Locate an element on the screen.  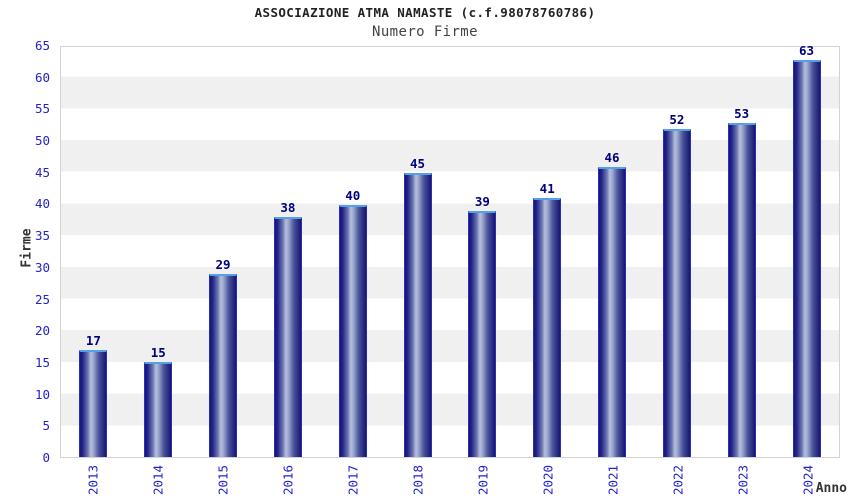
bar-slot: 39 is located at coordinates (482, 252).